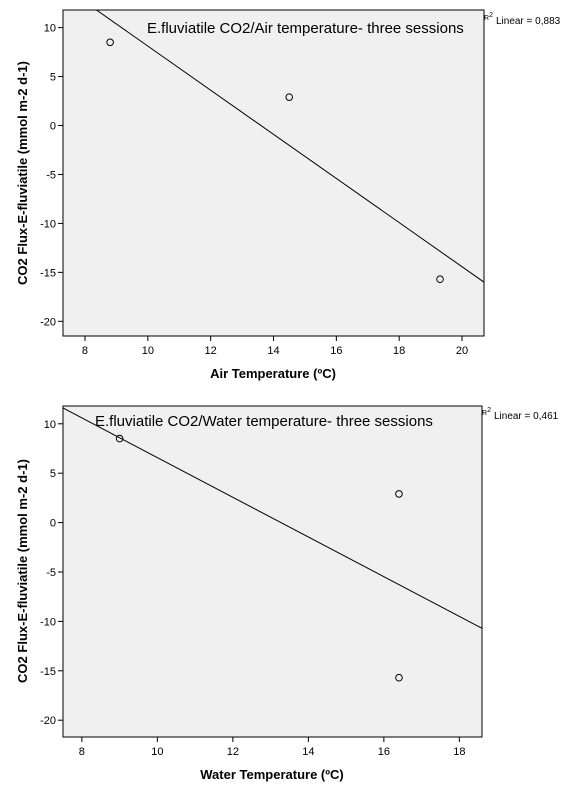  Describe the element at coordinates (462, 351) in the screenshot. I see `x-tick-label: 20` at that location.